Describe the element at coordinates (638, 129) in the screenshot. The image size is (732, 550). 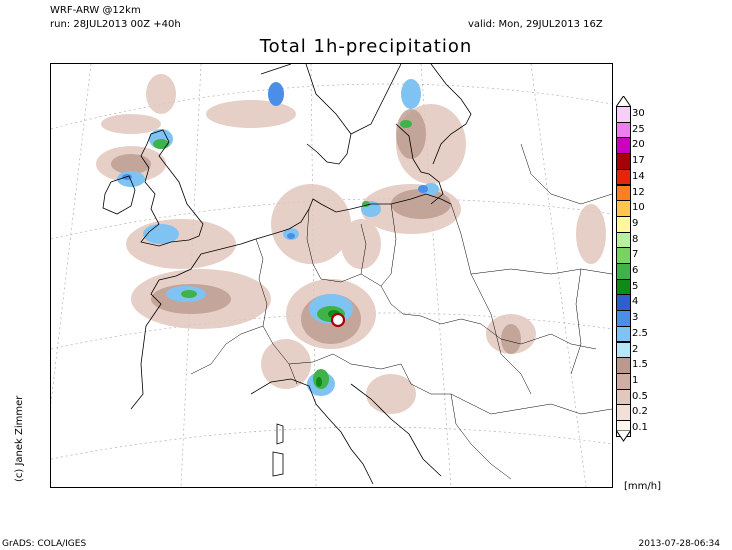
I see `colorbar-label: 25` at that location.